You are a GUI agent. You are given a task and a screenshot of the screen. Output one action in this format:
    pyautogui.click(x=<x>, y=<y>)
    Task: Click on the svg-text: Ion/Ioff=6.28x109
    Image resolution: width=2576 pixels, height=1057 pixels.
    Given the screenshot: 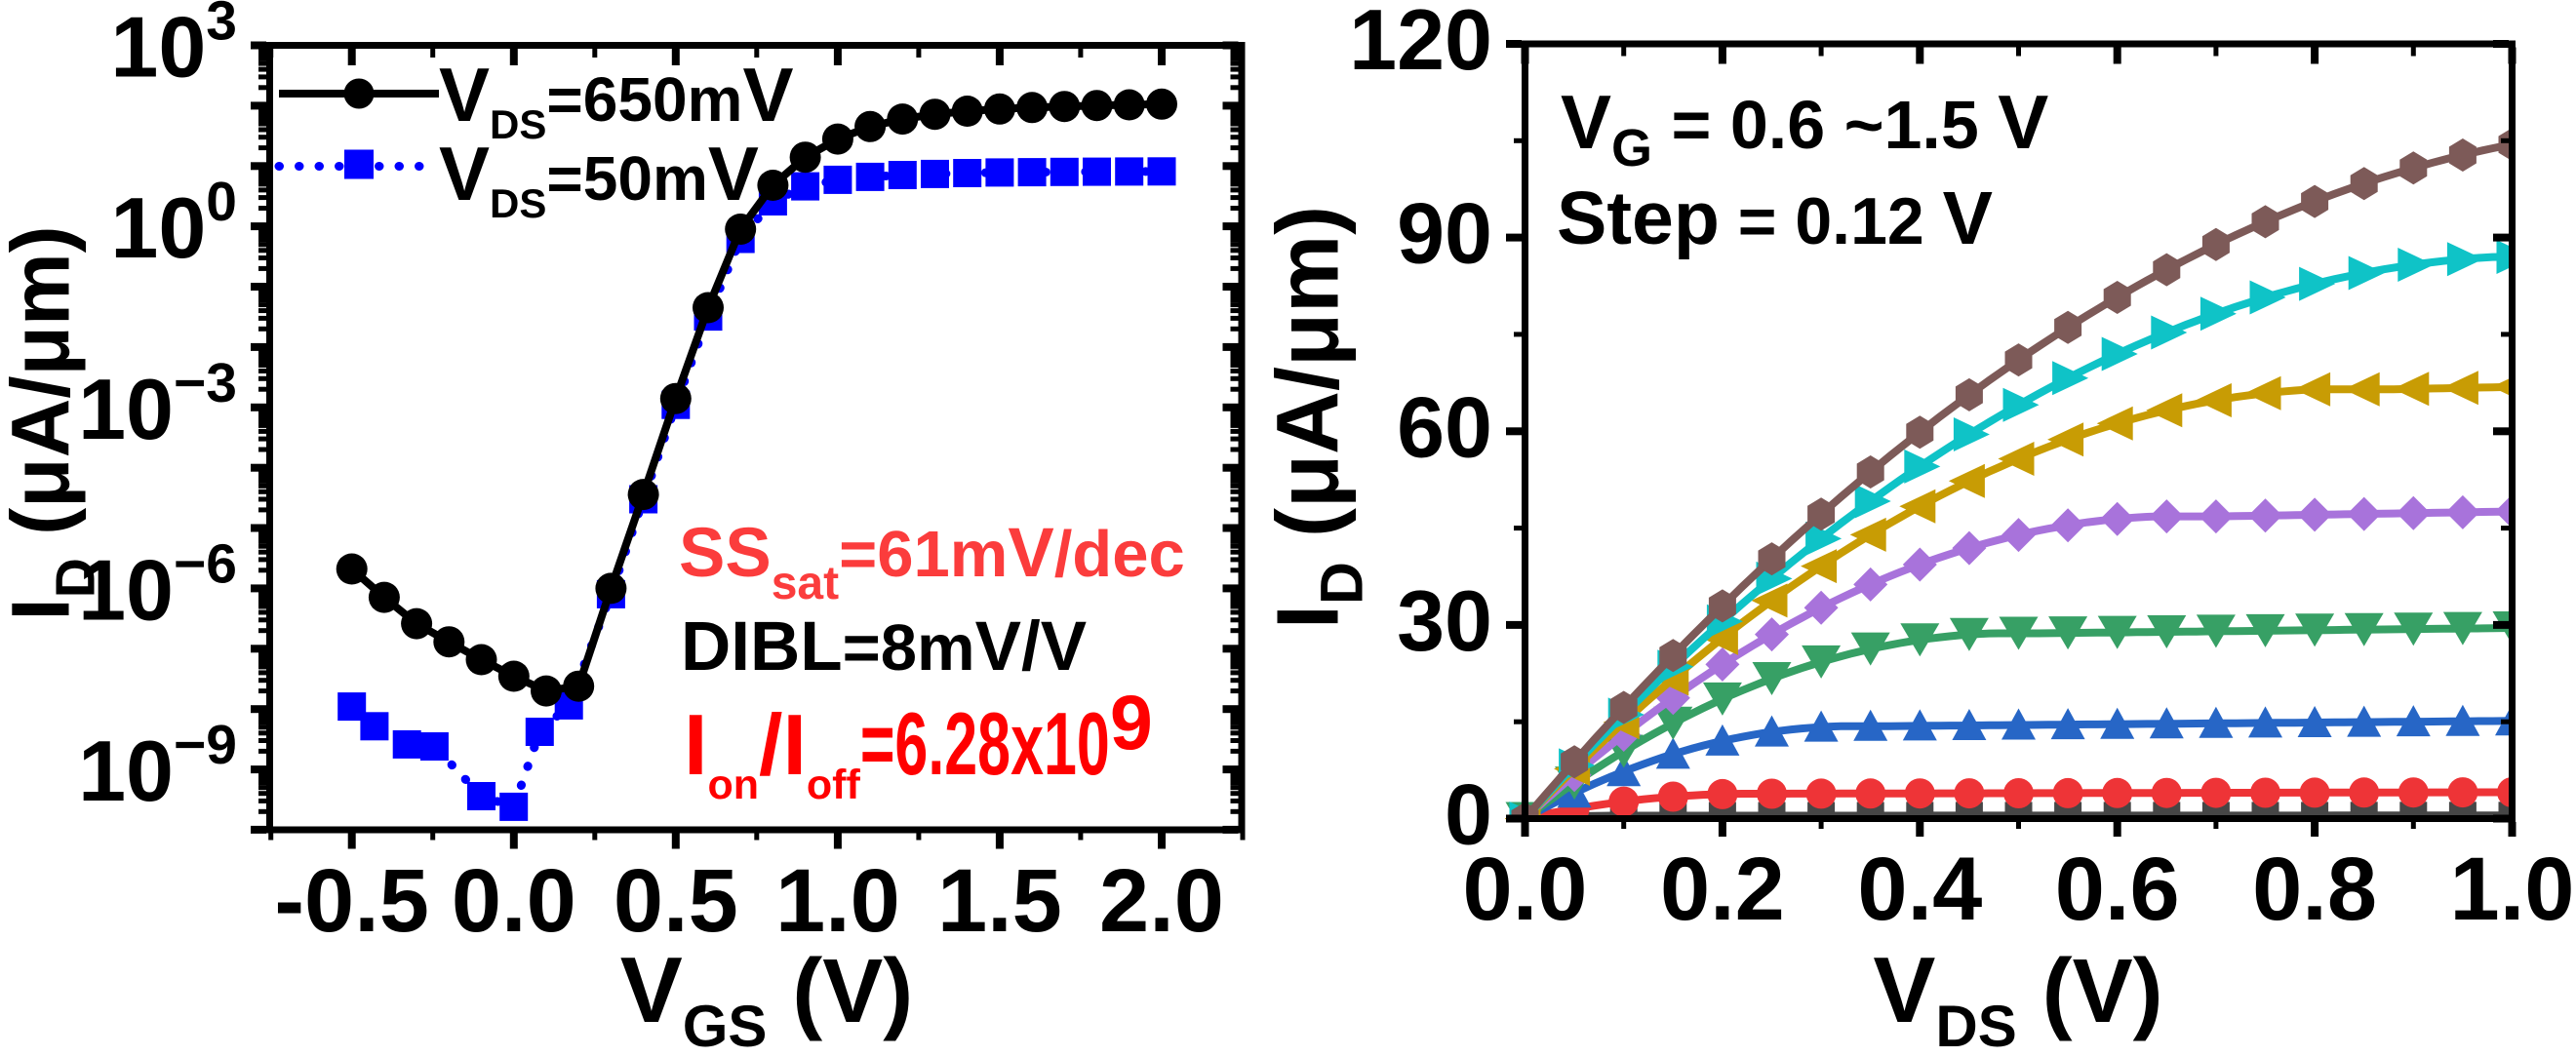 What is the action you would take?
    pyautogui.click(x=918, y=743)
    